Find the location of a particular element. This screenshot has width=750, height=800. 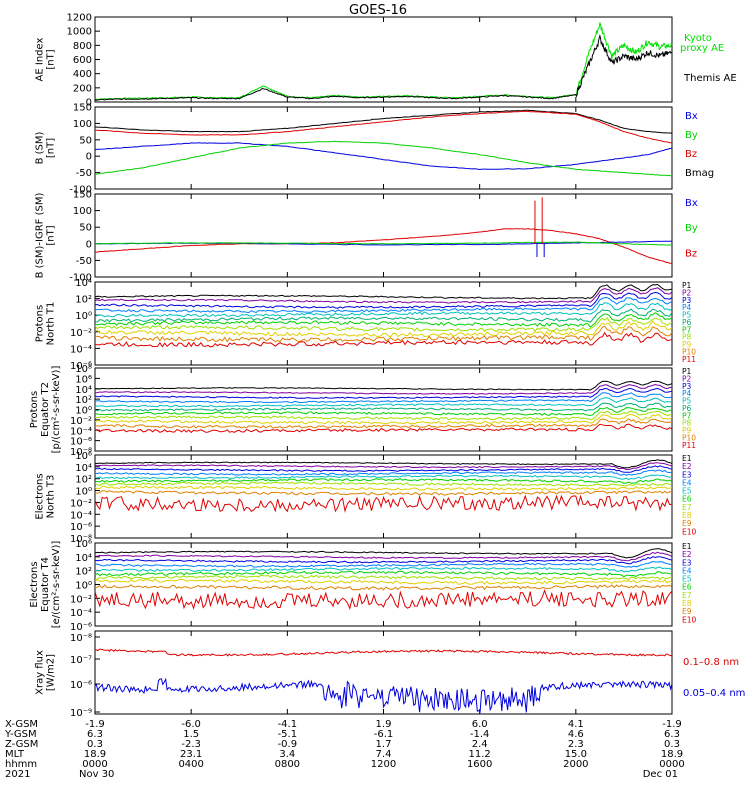

x-row-value: 18.9 is located at coordinates (672, 754).